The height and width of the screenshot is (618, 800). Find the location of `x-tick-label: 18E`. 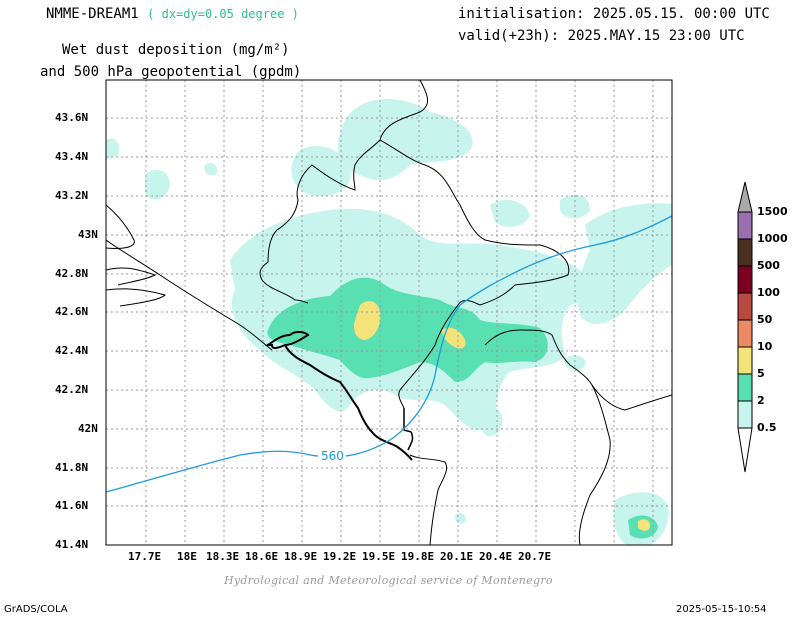

x-tick-label: 18E is located at coordinates (187, 556).